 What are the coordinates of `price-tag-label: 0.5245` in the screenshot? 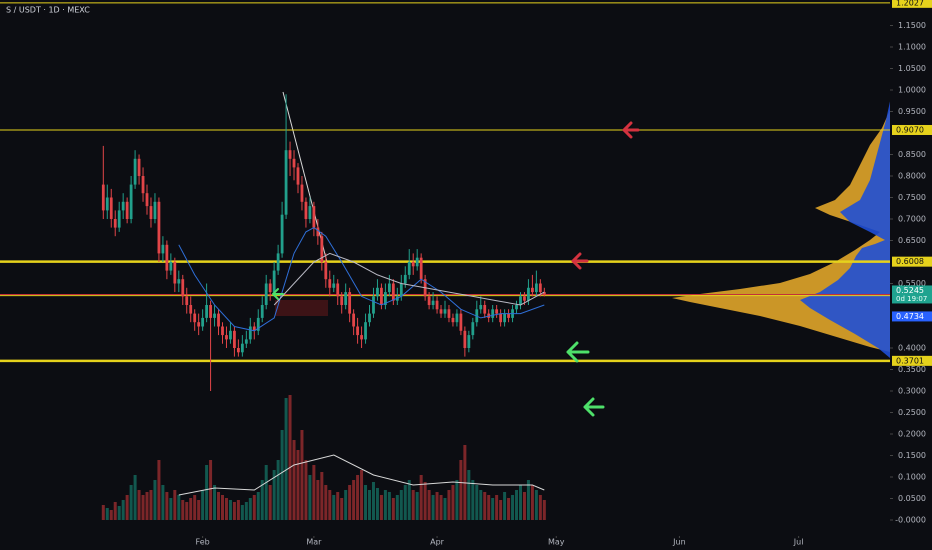 It's located at (910, 290).